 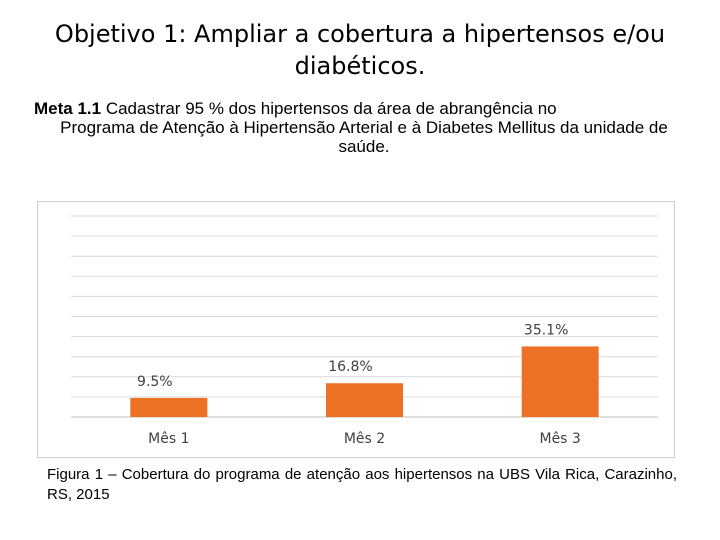 I want to click on x-tick-label: Mês 1, so click(x=168, y=439).